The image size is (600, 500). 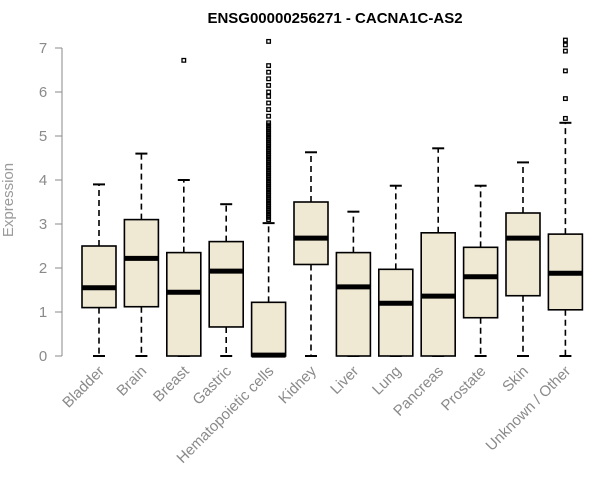 I want to click on y-tick-label-0: 0, so click(x=43, y=356).